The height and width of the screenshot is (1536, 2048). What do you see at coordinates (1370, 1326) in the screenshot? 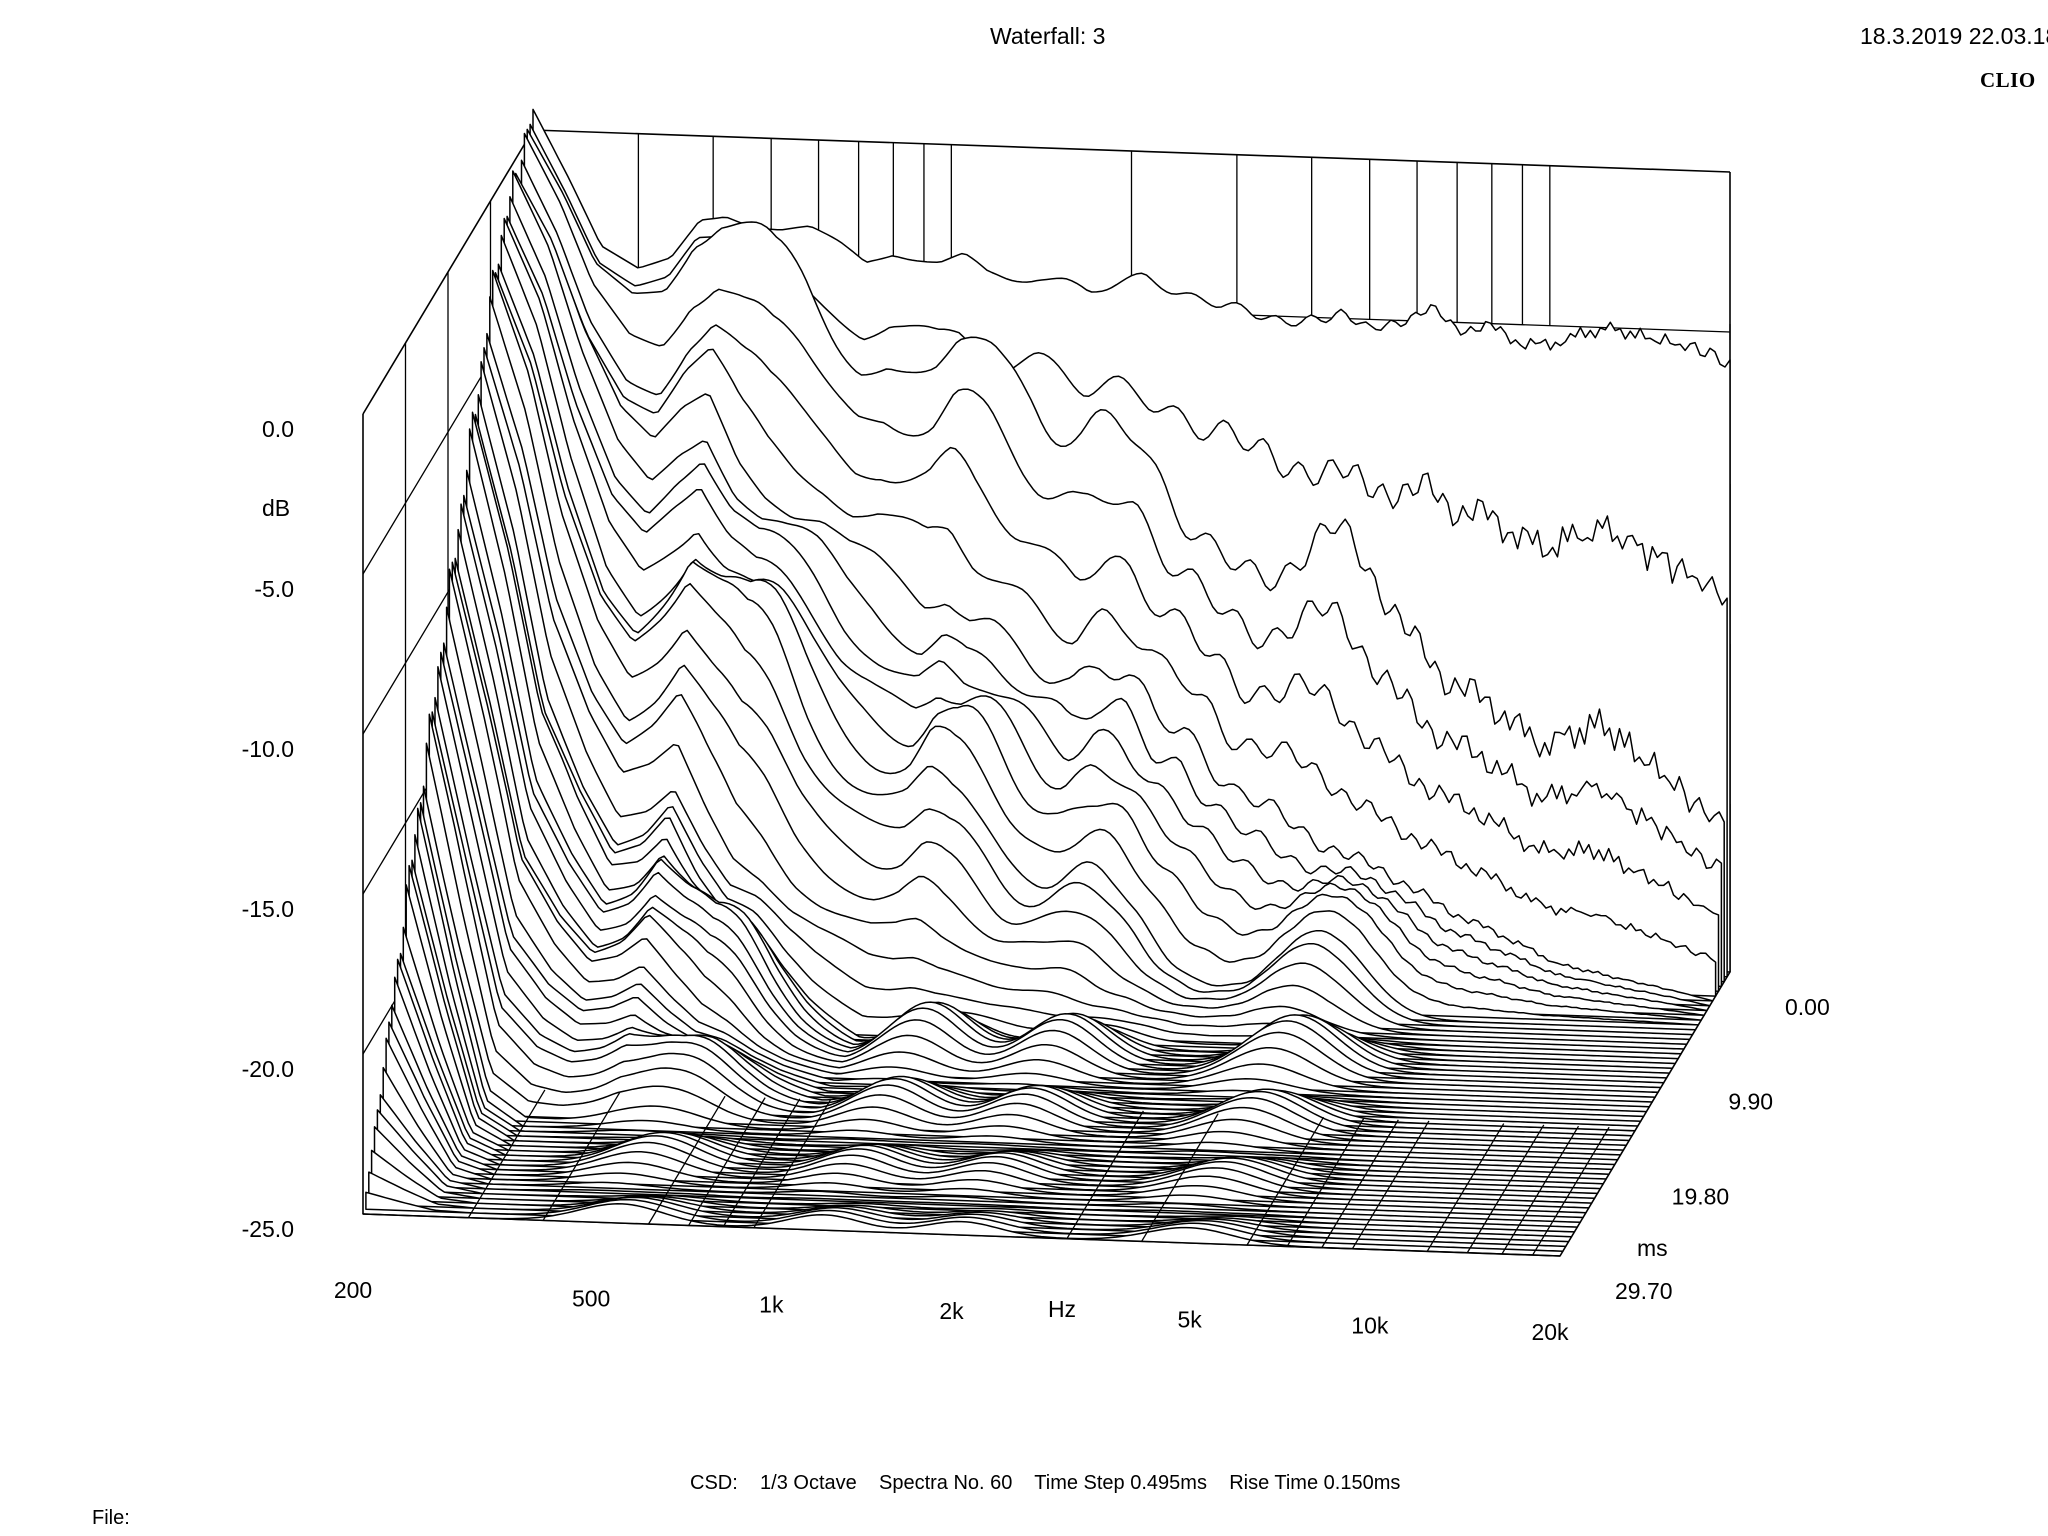
I see `x-tick-label: 10k` at bounding box center [1370, 1326].